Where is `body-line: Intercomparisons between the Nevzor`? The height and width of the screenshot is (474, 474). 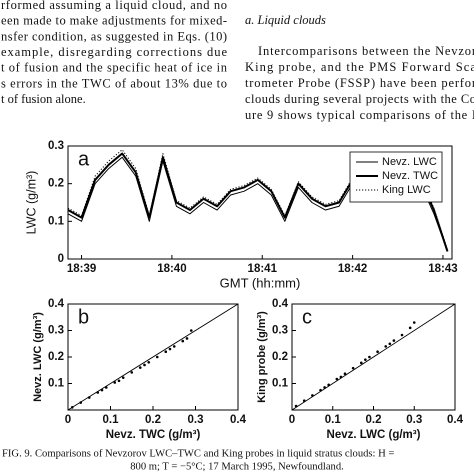 body-line: Intercomparisons between the Nevzor is located at coordinates (366, 51).